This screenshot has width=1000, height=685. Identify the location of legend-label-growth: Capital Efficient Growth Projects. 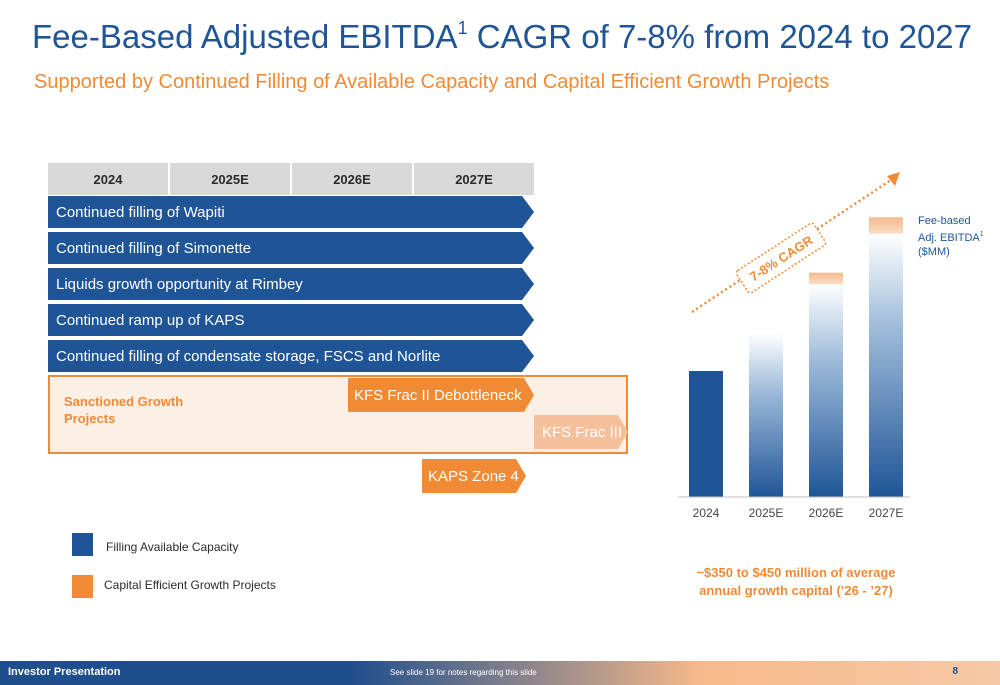
(190, 585).